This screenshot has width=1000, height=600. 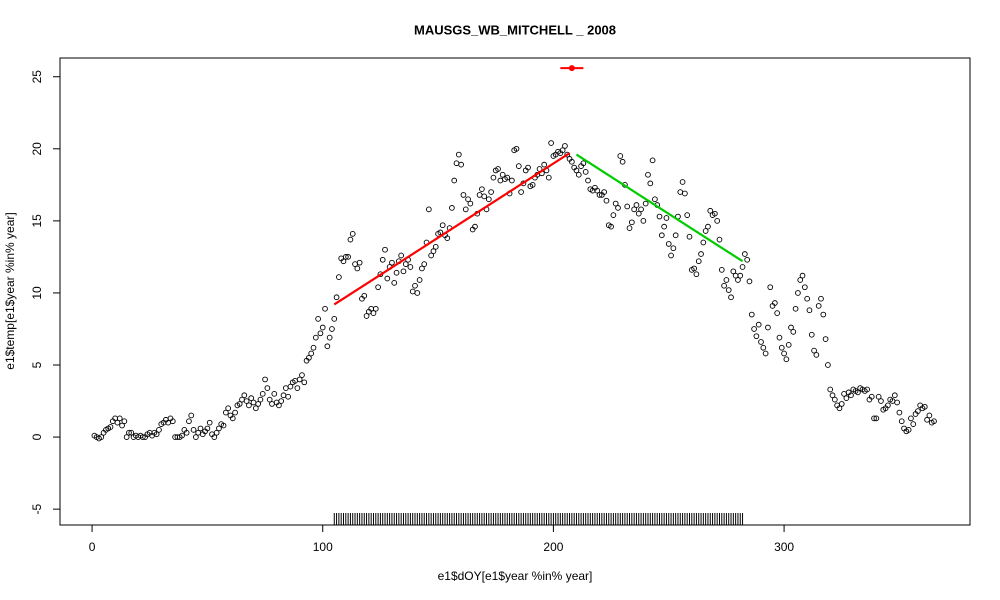 What do you see at coordinates (37, 77) in the screenshot?
I see `y-tick-label: 25` at bounding box center [37, 77].